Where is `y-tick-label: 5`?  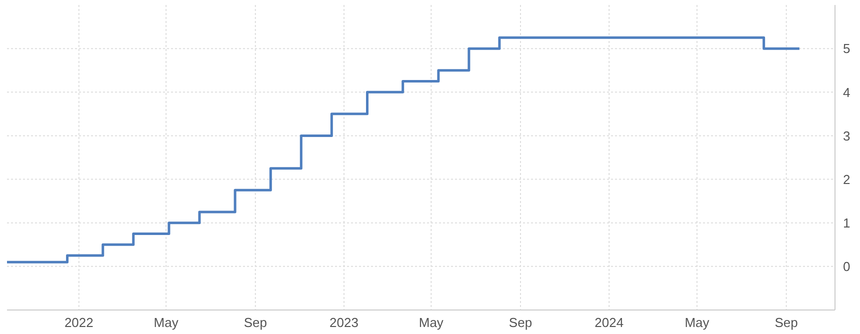
y-tick-label: 5 is located at coordinates (846, 48).